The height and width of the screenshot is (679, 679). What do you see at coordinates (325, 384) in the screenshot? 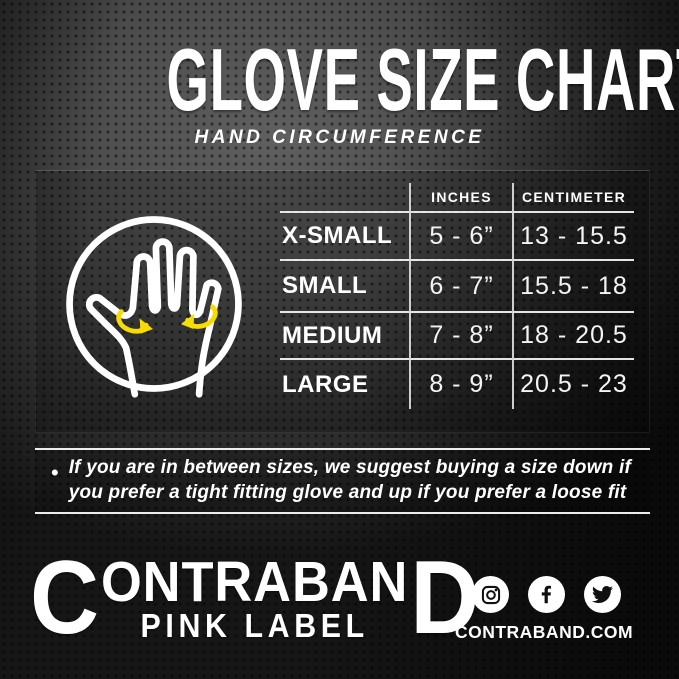
I see `row-large-size: LARGE` at bounding box center [325, 384].